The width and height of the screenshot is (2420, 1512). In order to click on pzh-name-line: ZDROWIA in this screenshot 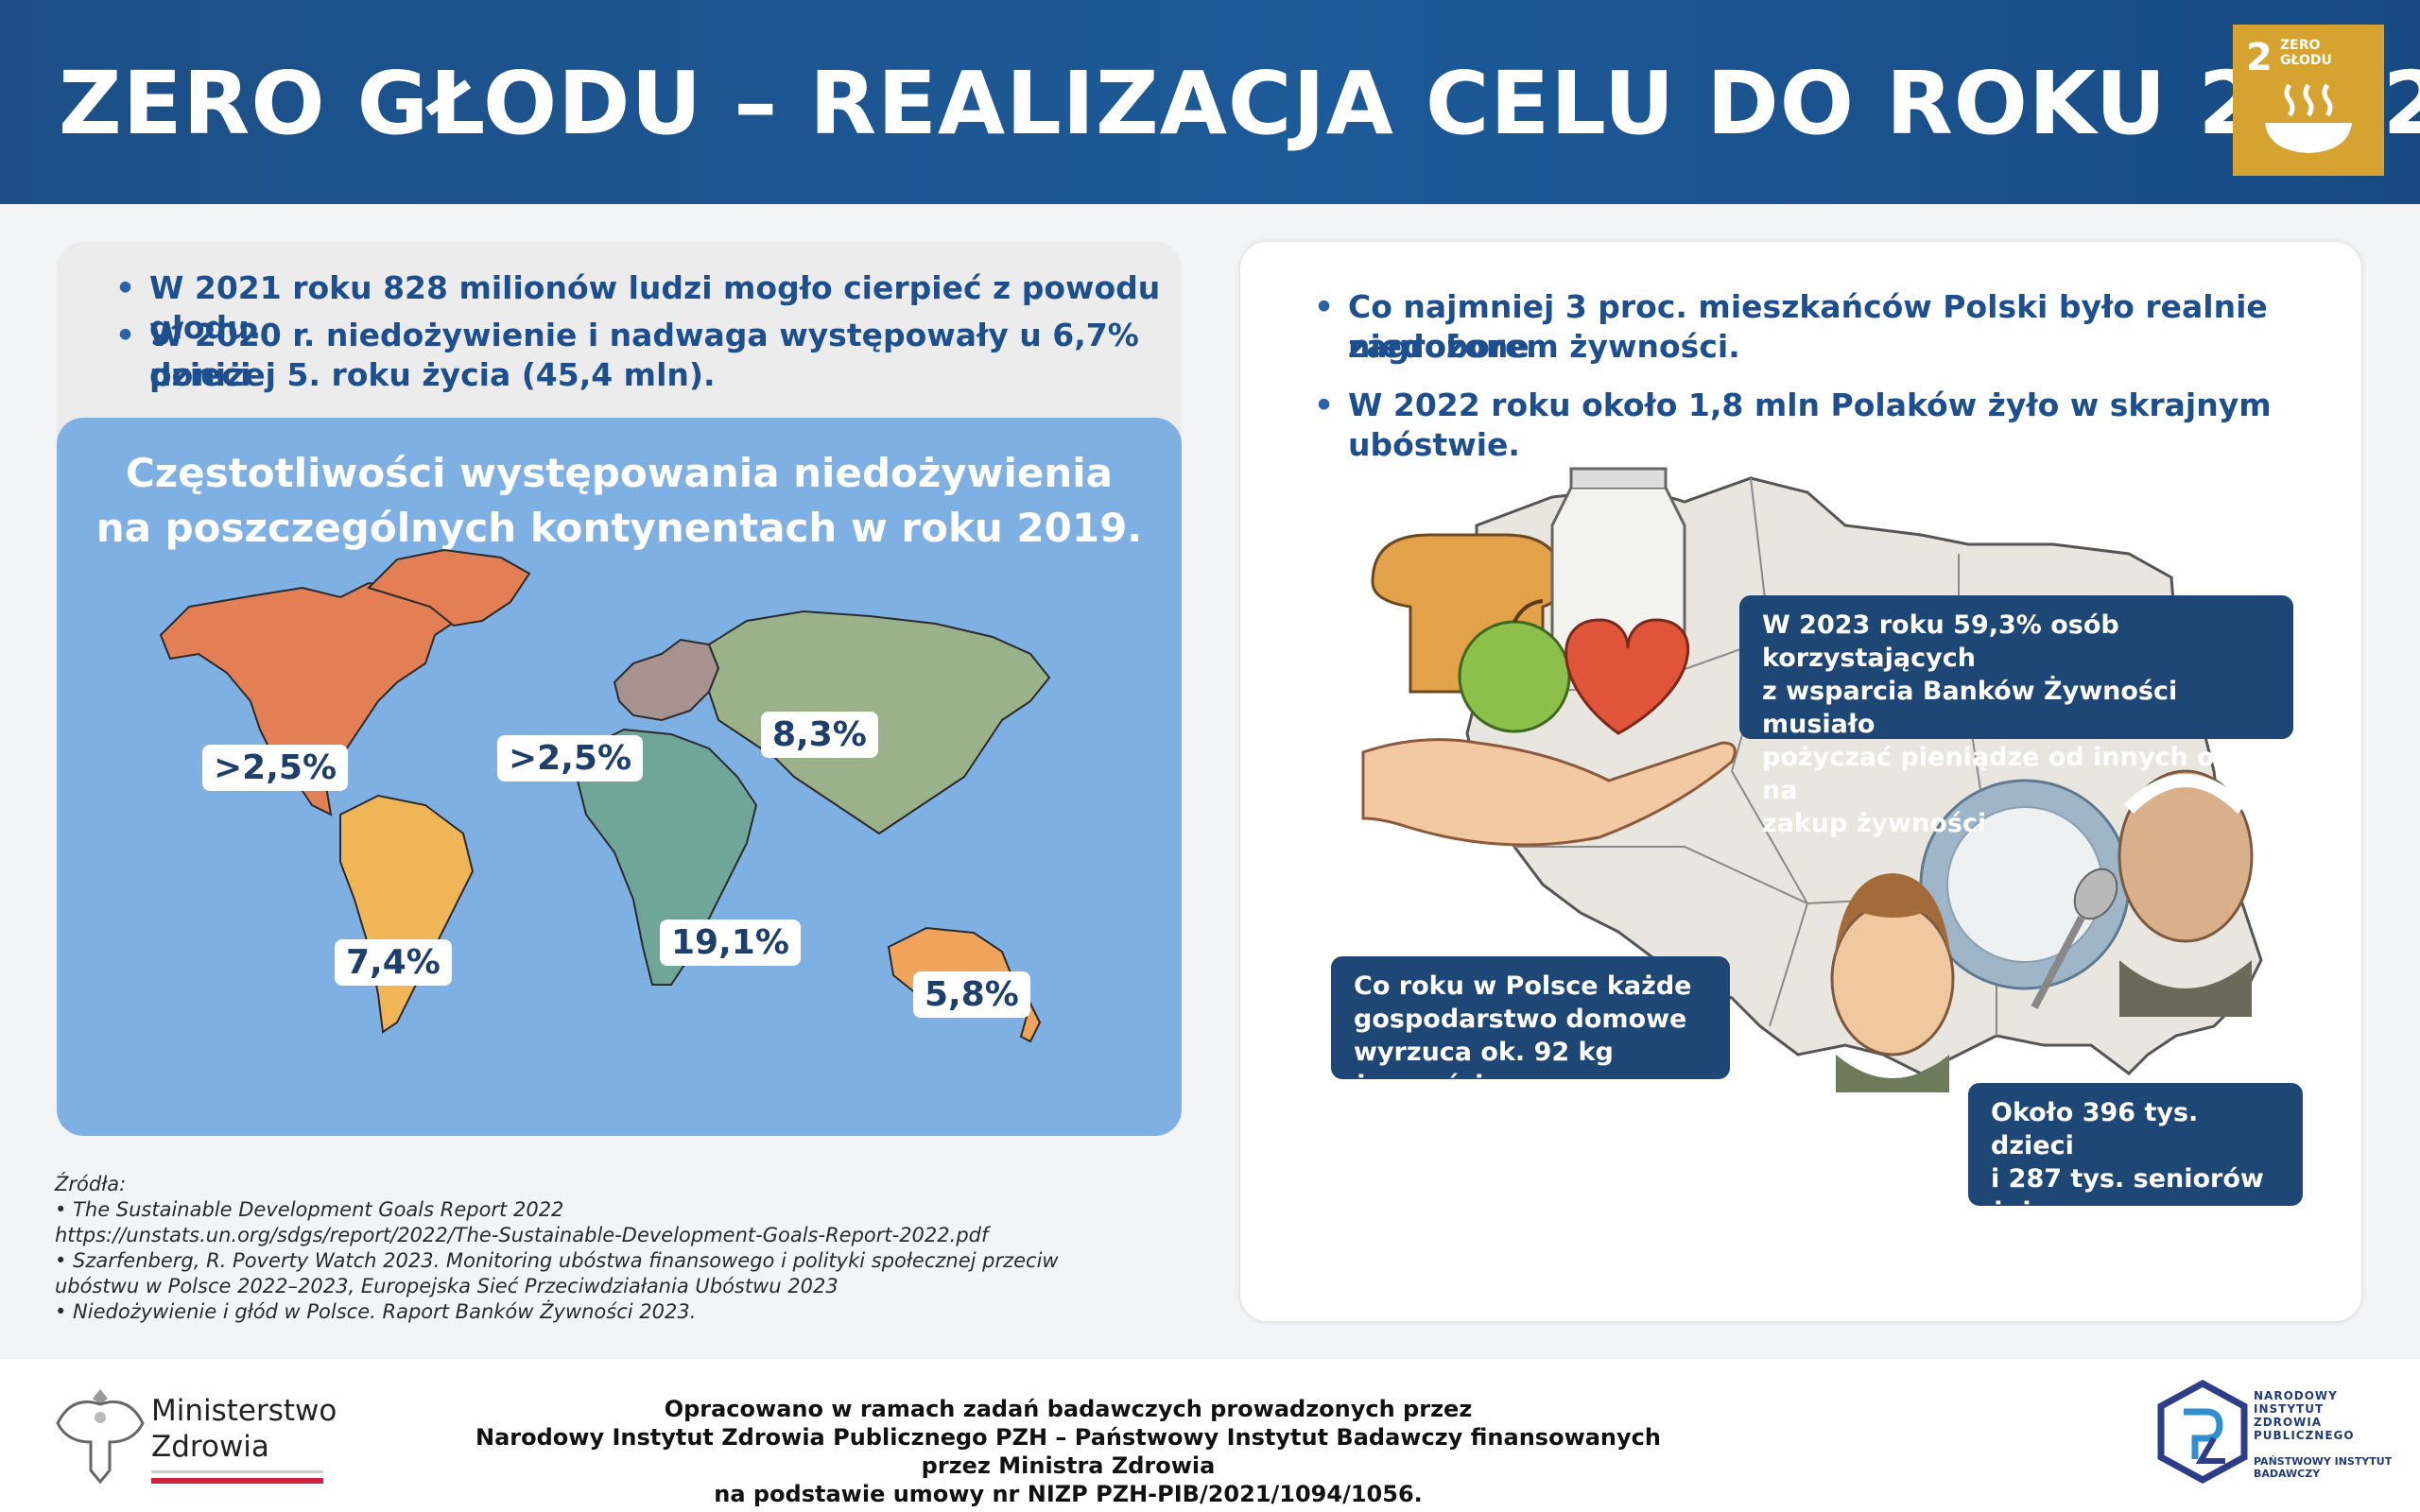, I will do `click(2288, 1422)`.